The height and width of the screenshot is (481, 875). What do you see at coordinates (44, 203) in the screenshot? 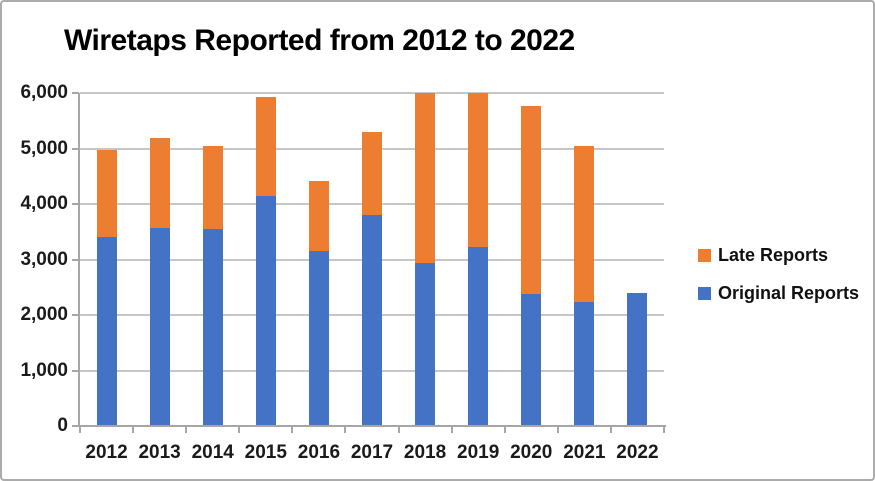
I see `y-axis-label-4,000: 4,000` at bounding box center [44, 203].